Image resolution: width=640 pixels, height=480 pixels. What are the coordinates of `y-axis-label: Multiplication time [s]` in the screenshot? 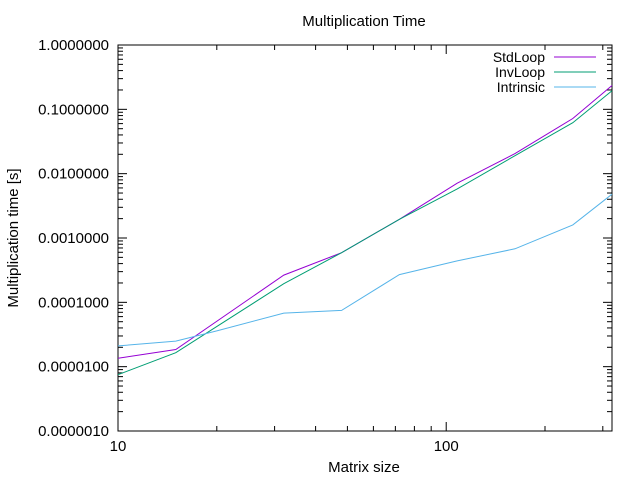 It's located at (13, 237).